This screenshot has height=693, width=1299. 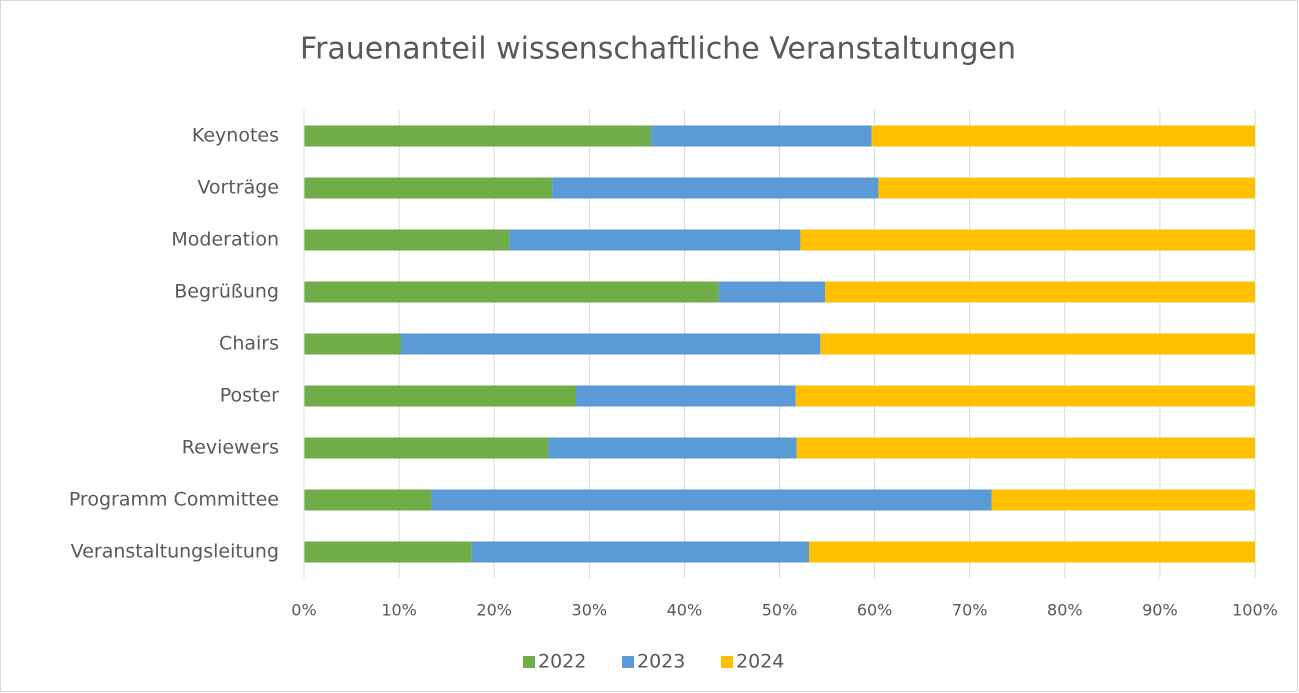 What do you see at coordinates (760, 662) in the screenshot?
I see `legend-label: 2024` at bounding box center [760, 662].